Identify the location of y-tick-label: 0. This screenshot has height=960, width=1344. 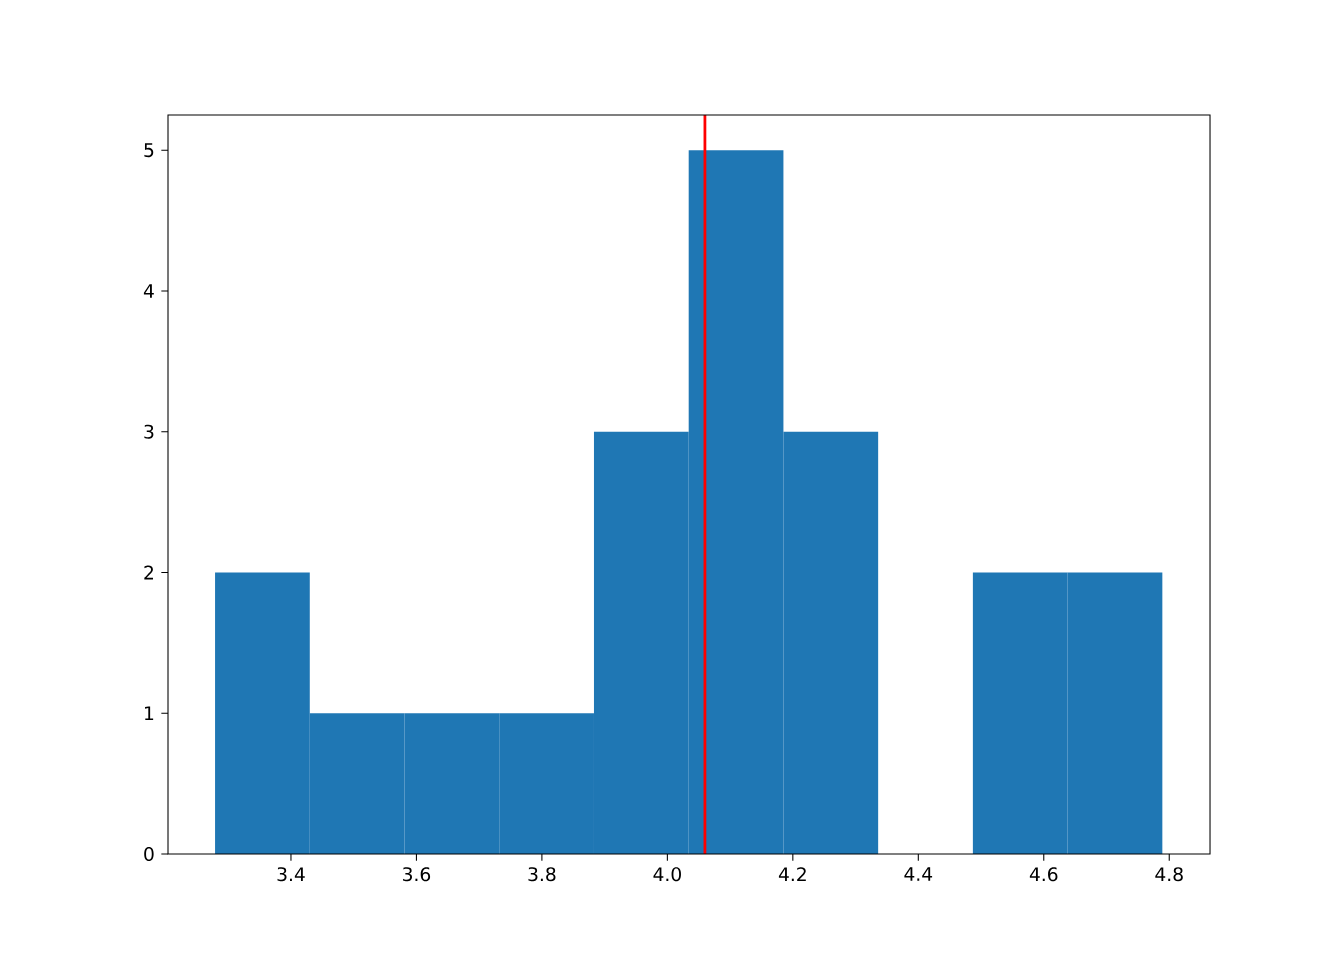
(149, 854).